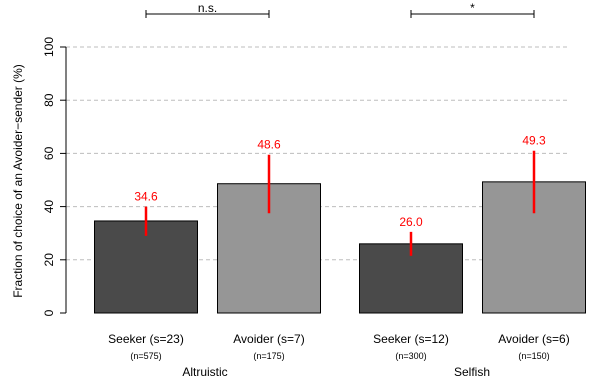  Describe the element at coordinates (268, 356) in the screenshot. I see `sample-size-label: (n=175)` at that location.